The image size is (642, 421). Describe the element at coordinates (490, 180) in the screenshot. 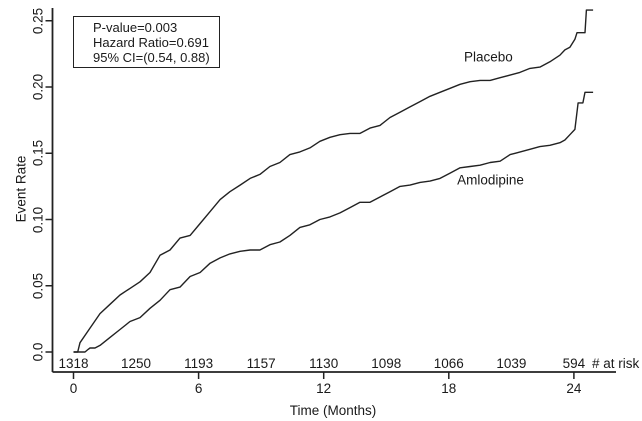

I see `series-label-amlodipine: Amlodipine` at that location.